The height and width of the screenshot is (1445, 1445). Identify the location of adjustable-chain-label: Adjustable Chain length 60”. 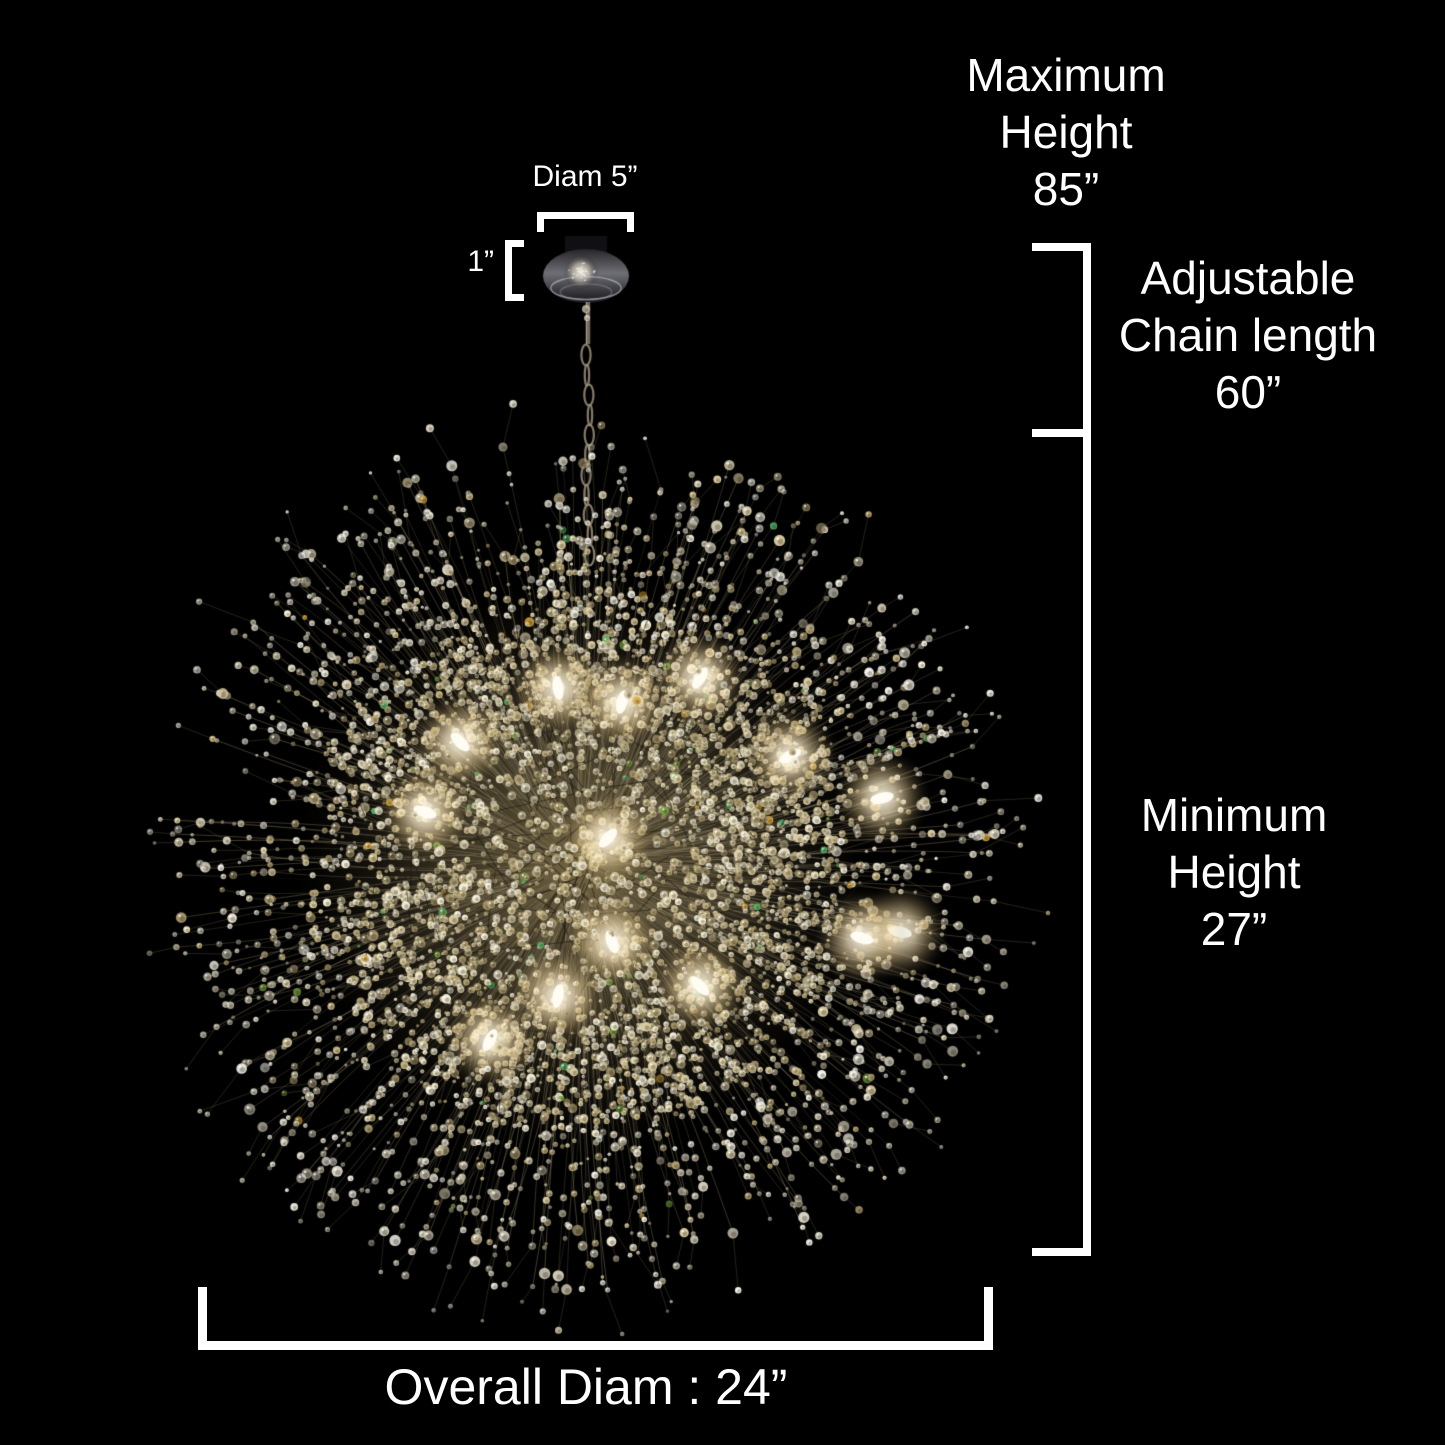
(1246, 335).